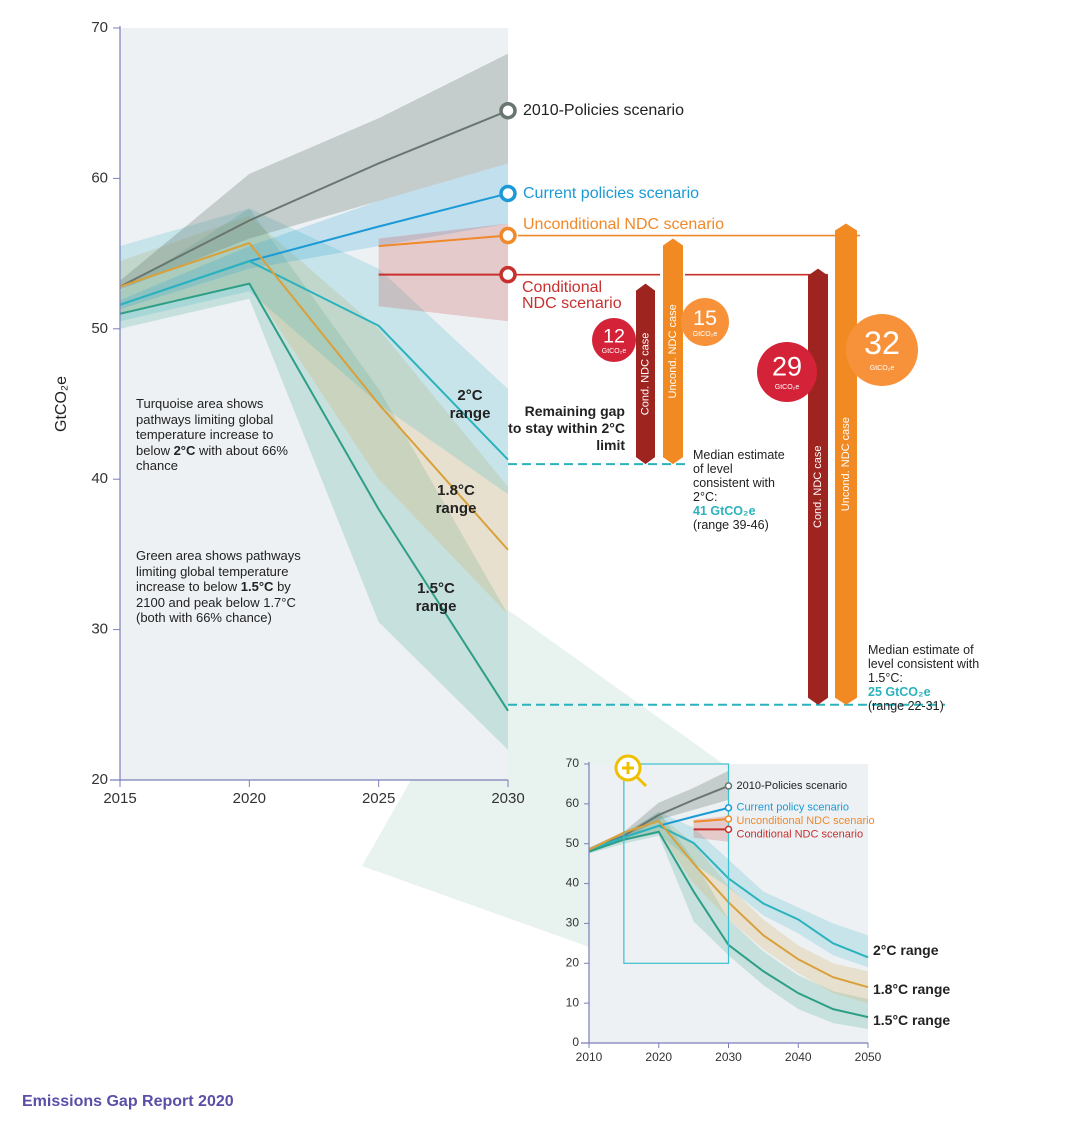 This screenshot has height=1147, width=1080. What do you see at coordinates (566, 428) in the screenshot?
I see `gap-annotation: Remaining gap to stay within 2°C limit` at bounding box center [566, 428].